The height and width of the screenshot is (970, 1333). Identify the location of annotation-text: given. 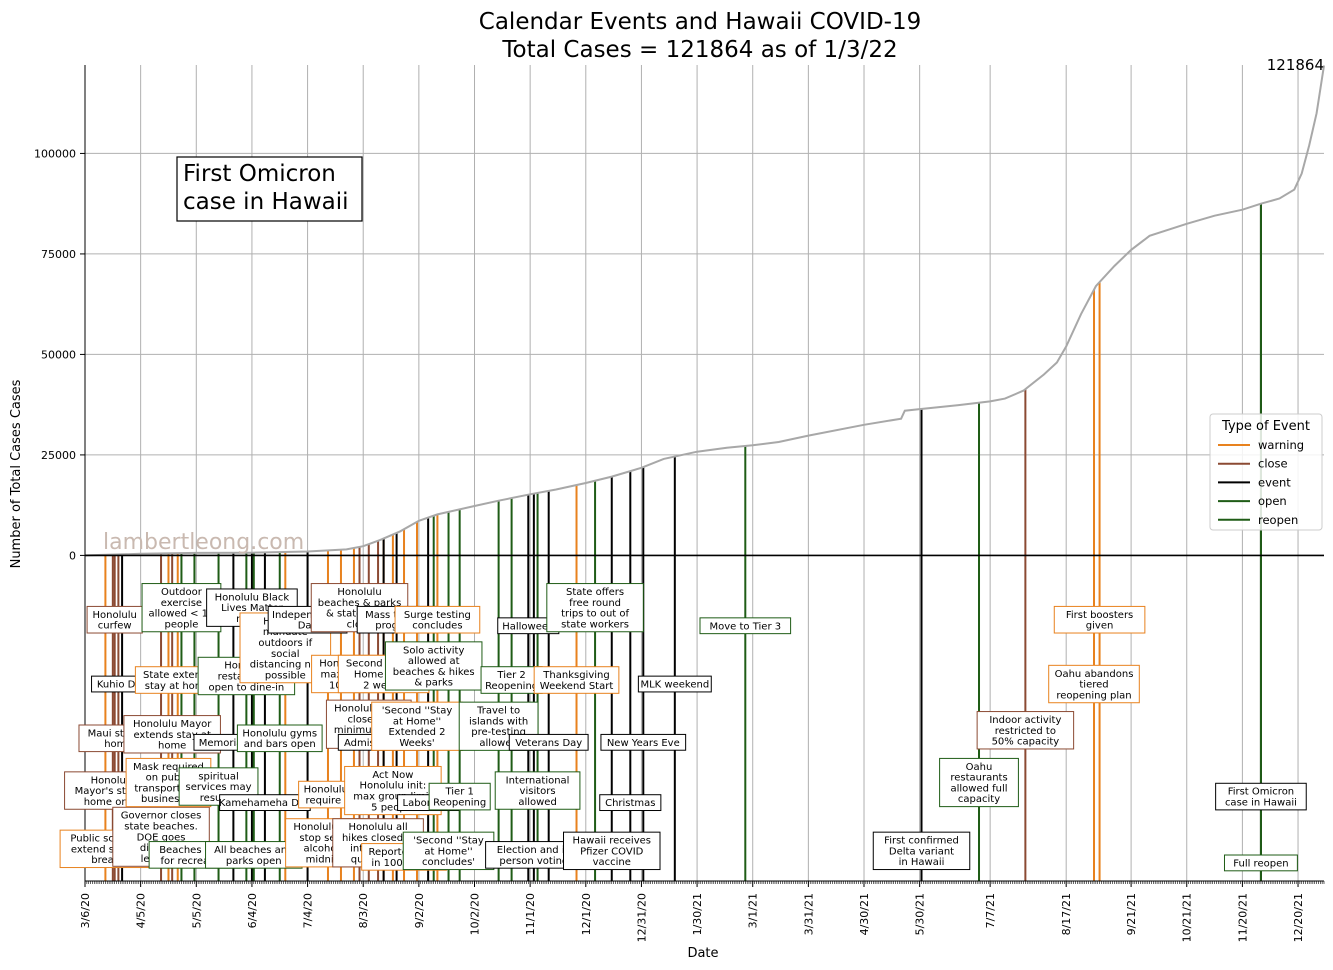
(1100, 626).